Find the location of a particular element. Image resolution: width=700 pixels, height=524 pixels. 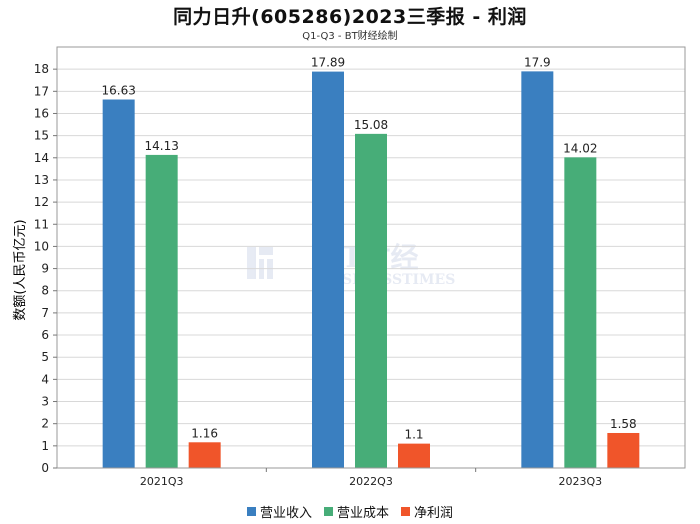

y-tick-label: 13 is located at coordinates (41, 180).